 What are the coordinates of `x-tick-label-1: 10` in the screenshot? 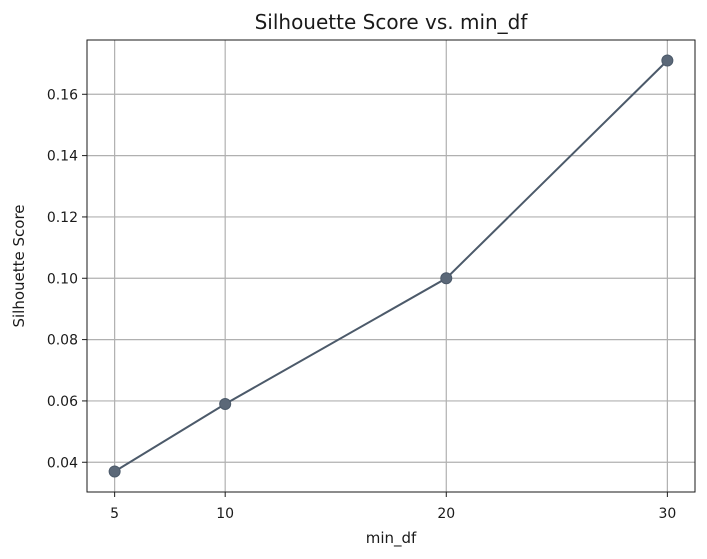 It's located at (225, 514).